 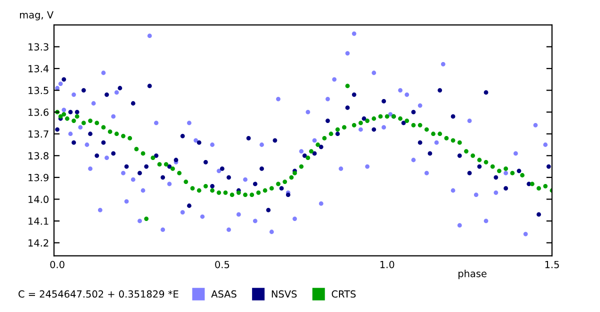 What do you see at coordinates (98, 294) in the screenshot?
I see `text: C = 2454647.502 + 0.351829 *E` at bounding box center [98, 294].